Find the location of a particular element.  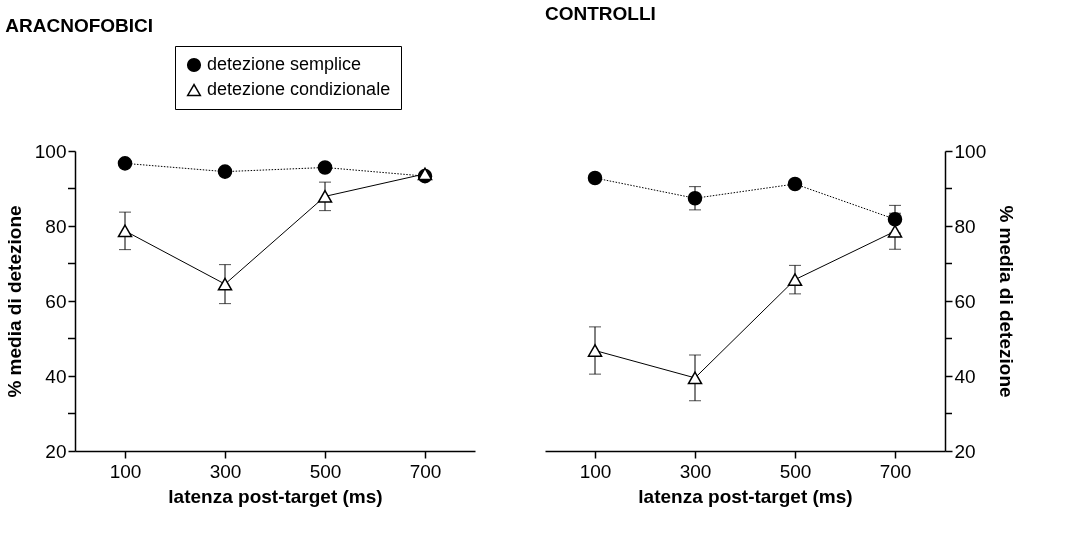

chart-title: ARACNOFOBICI is located at coordinates (79, 25).